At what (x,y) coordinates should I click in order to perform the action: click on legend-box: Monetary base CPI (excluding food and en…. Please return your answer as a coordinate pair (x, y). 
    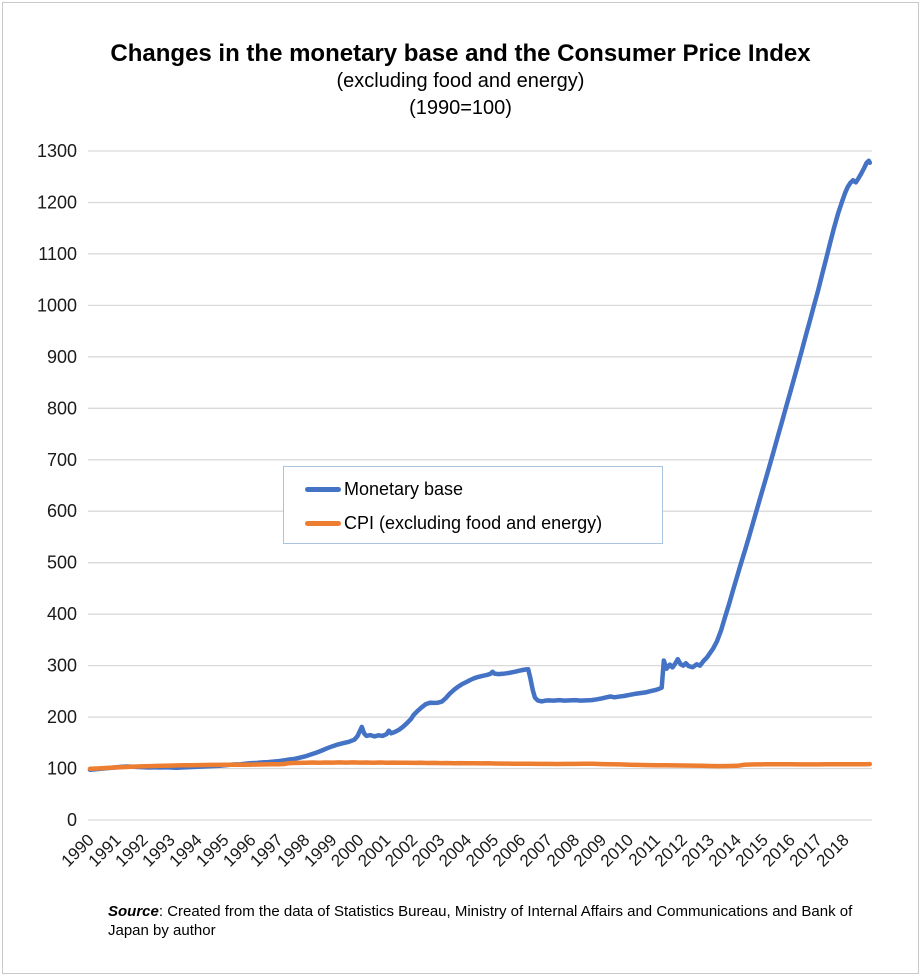
    Looking at the image, I should click on (473, 505).